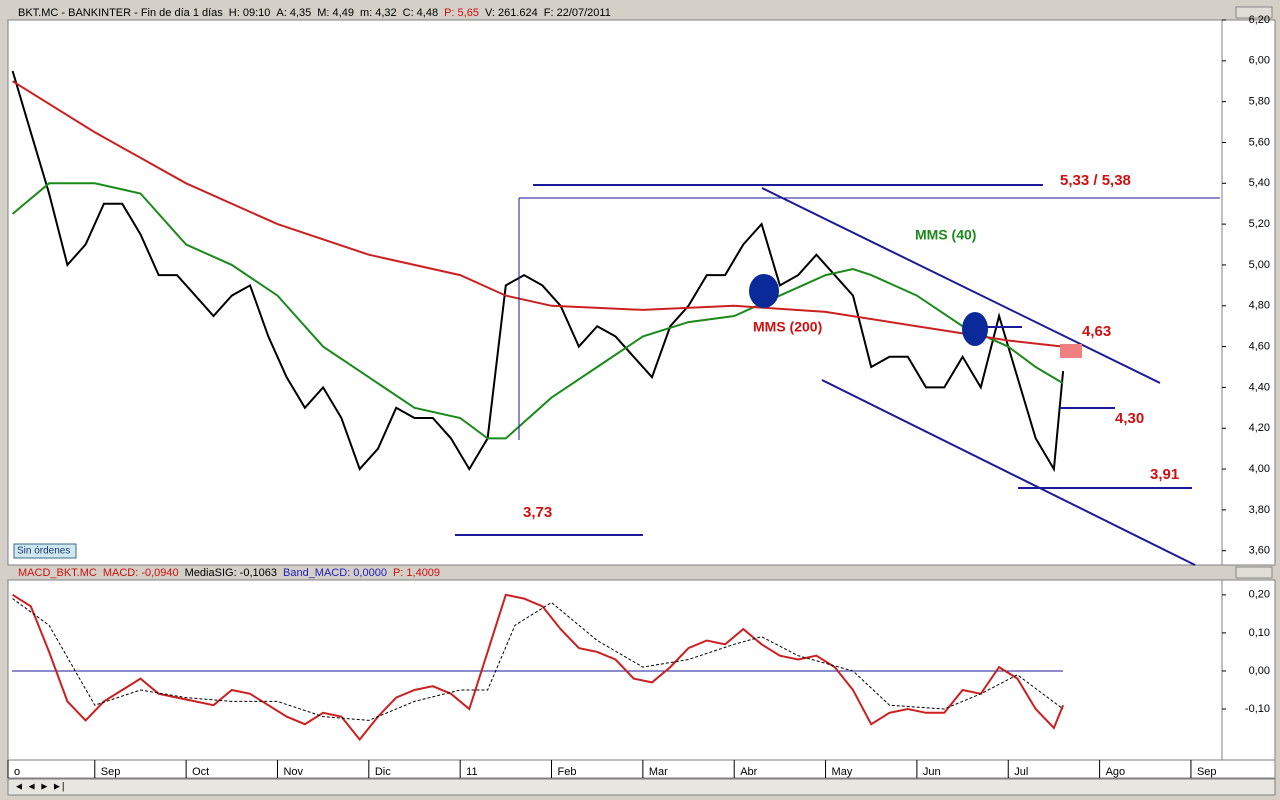  I want to click on a: A: 4,35, so click(293, 13).